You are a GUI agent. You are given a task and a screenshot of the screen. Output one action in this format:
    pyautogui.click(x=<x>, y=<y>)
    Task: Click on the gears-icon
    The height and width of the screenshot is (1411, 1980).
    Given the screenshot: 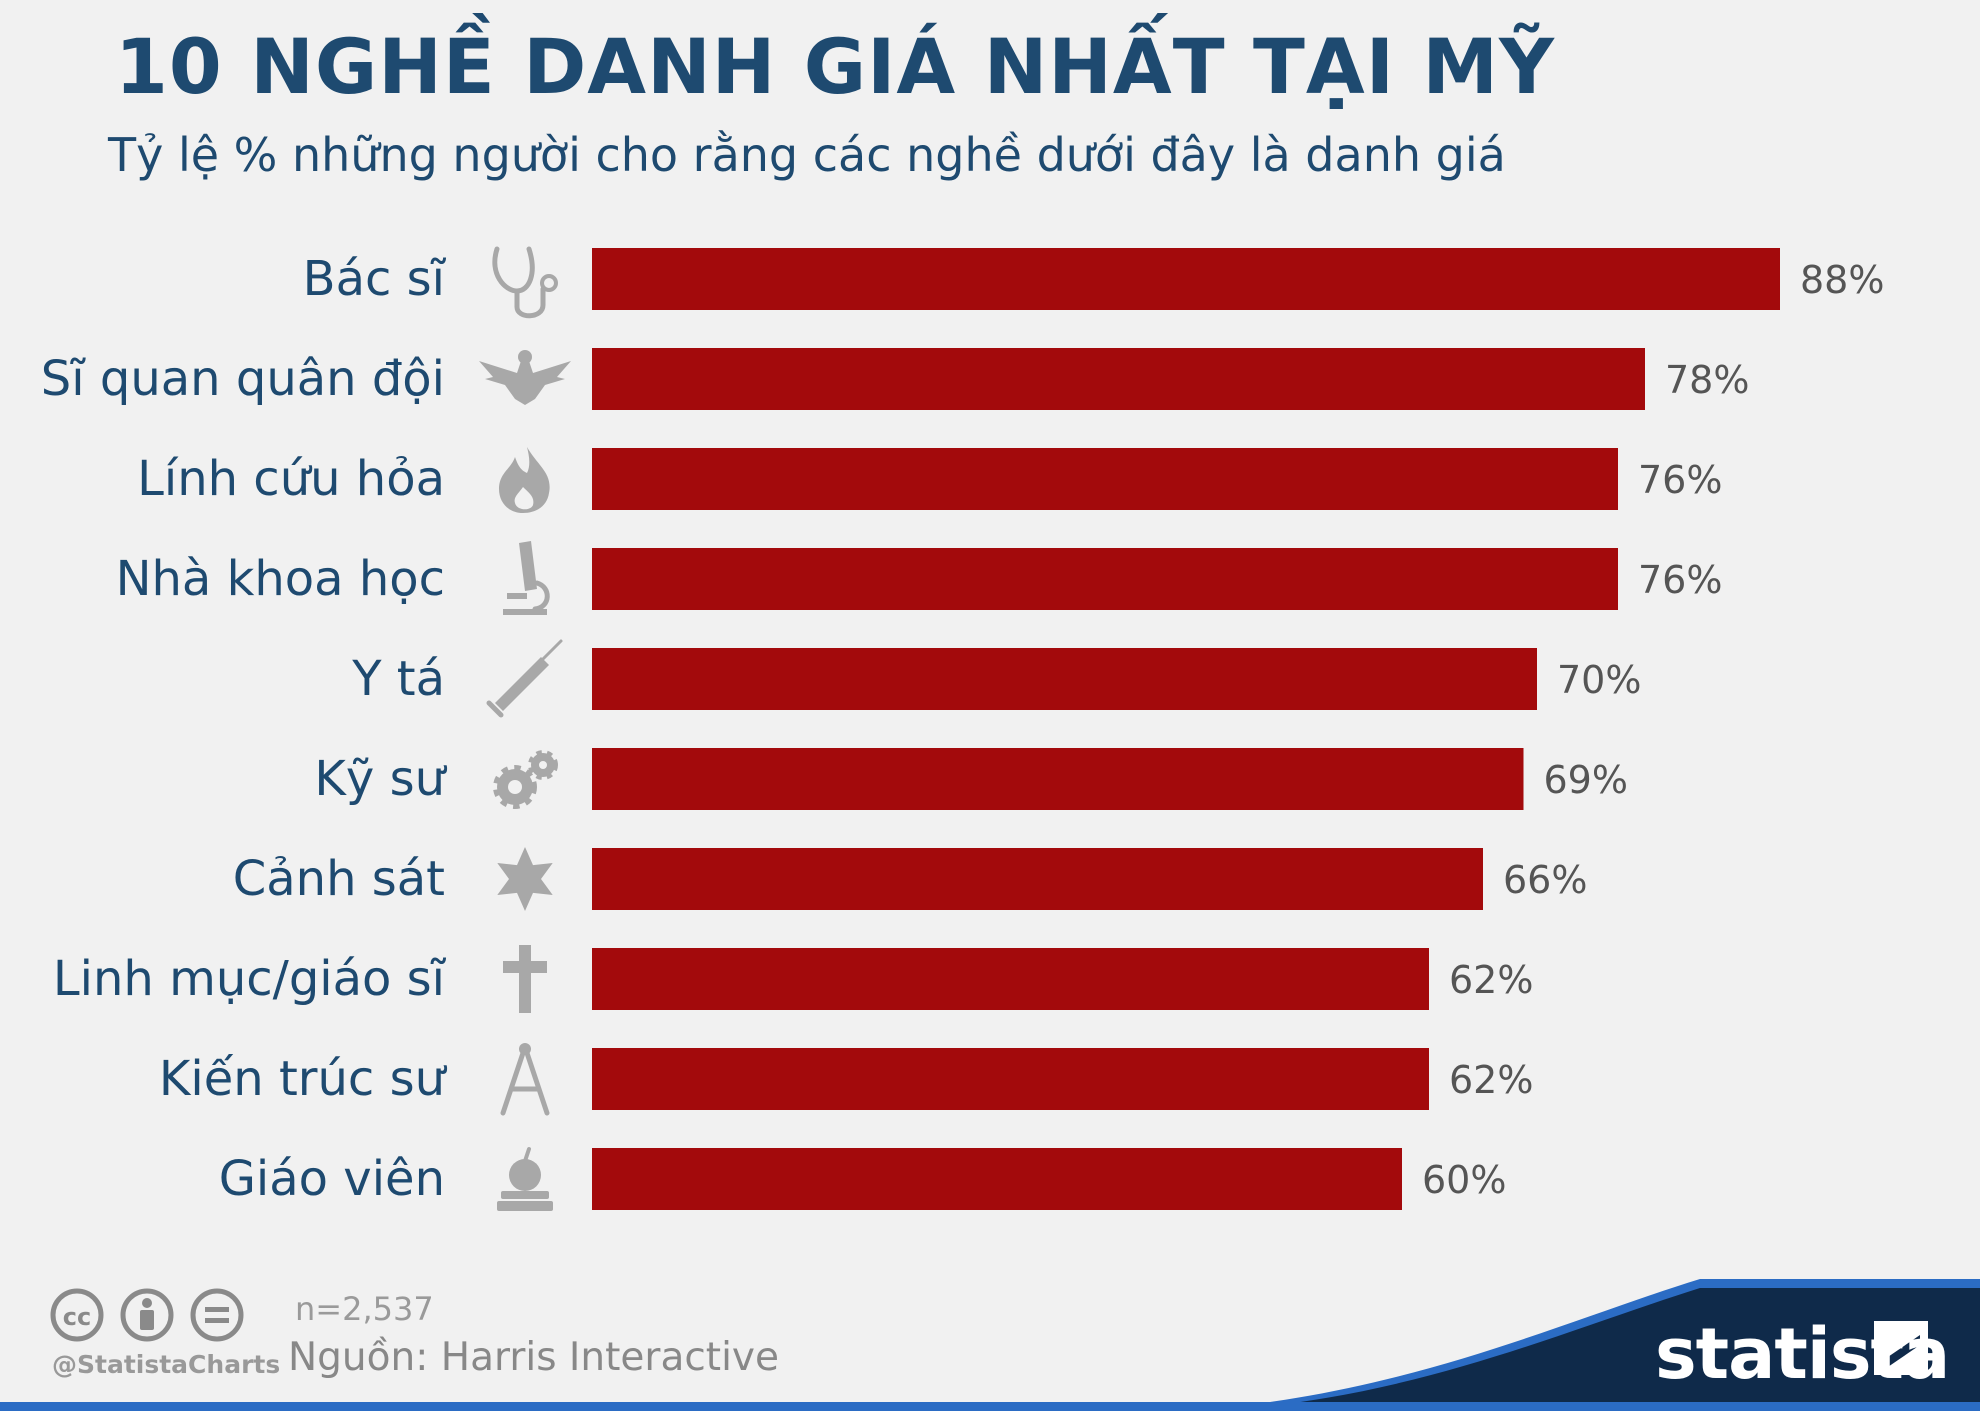 What is the action you would take?
    pyautogui.click(x=525, y=779)
    